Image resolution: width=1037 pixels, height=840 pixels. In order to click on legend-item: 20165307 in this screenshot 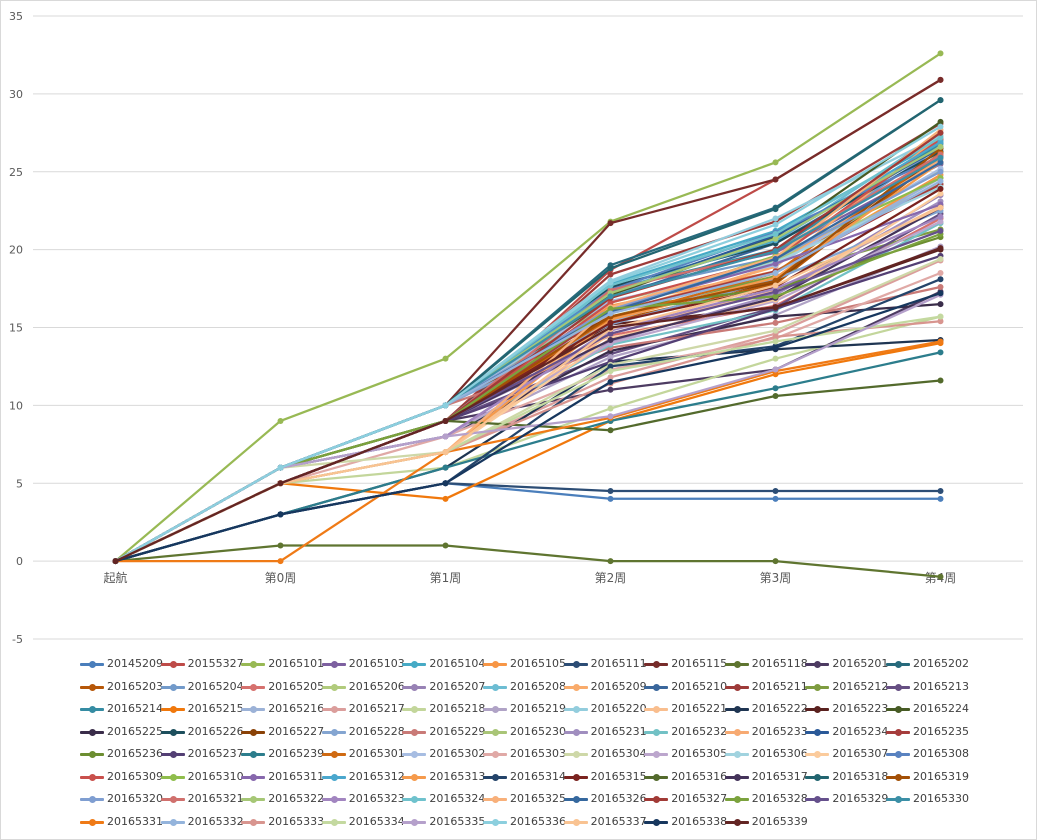, I will do `click(846, 754)`.